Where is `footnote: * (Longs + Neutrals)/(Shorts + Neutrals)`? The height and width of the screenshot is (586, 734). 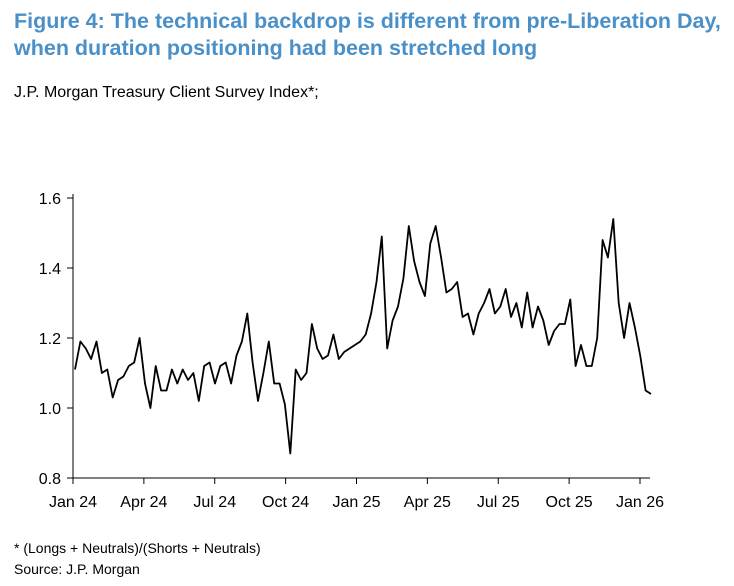
footnote: * (Longs + Neutrals)/(Shorts + Neutrals) is located at coordinates (137, 548).